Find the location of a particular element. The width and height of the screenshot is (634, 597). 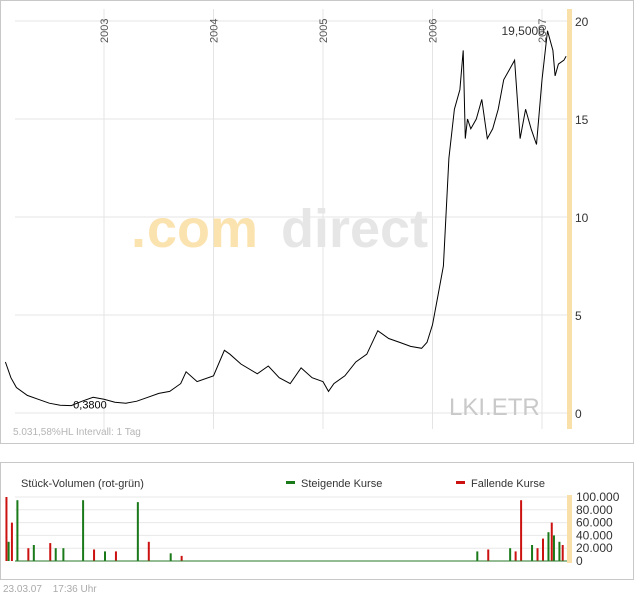

min-price-label: 0,3800 is located at coordinates (90, 406).